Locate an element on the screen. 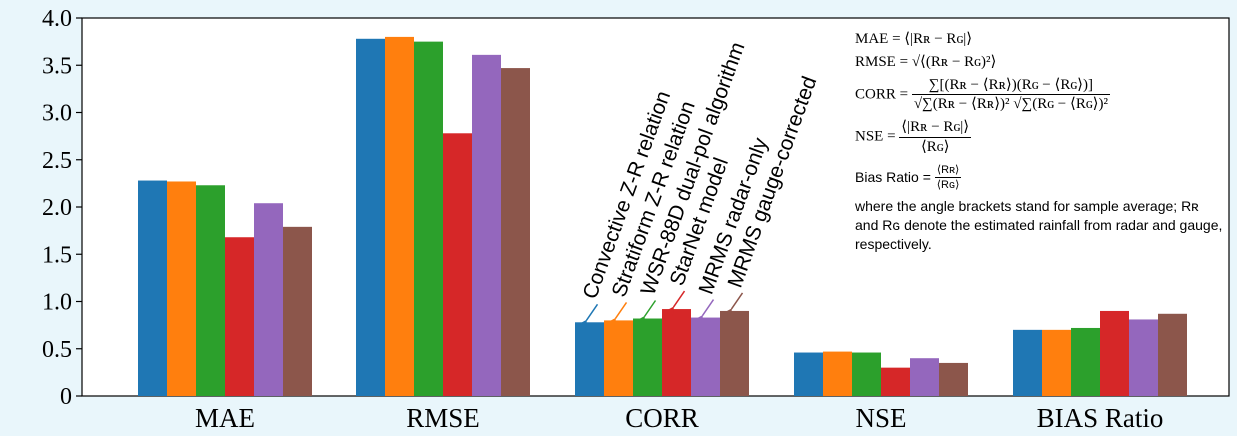 The image size is (1237, 436). formula-bias: Bias Ratio = ⟨Rʀ⟩ ⟨Rɢ⟩ is located at coordinates (1040, 178).